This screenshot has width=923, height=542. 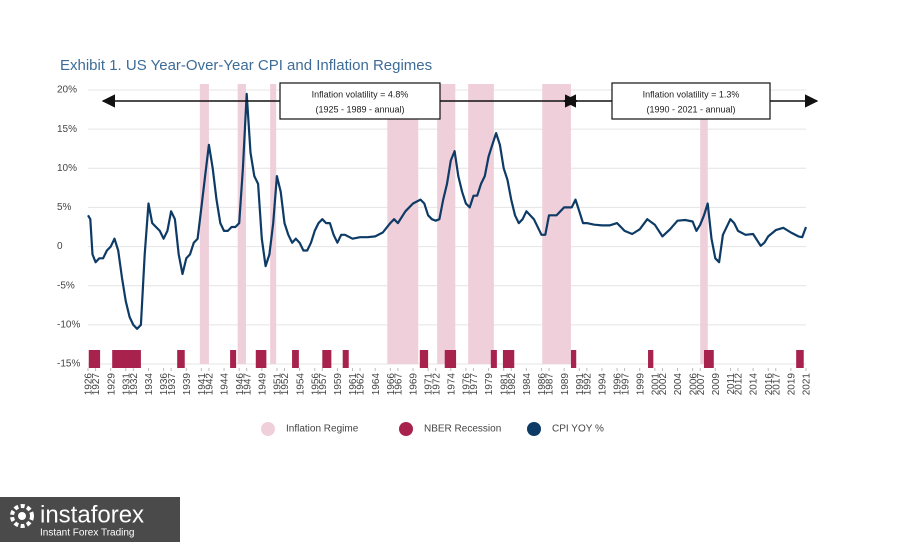 I want to click on x-tick-label: 1927, so click(x=96, y=384).